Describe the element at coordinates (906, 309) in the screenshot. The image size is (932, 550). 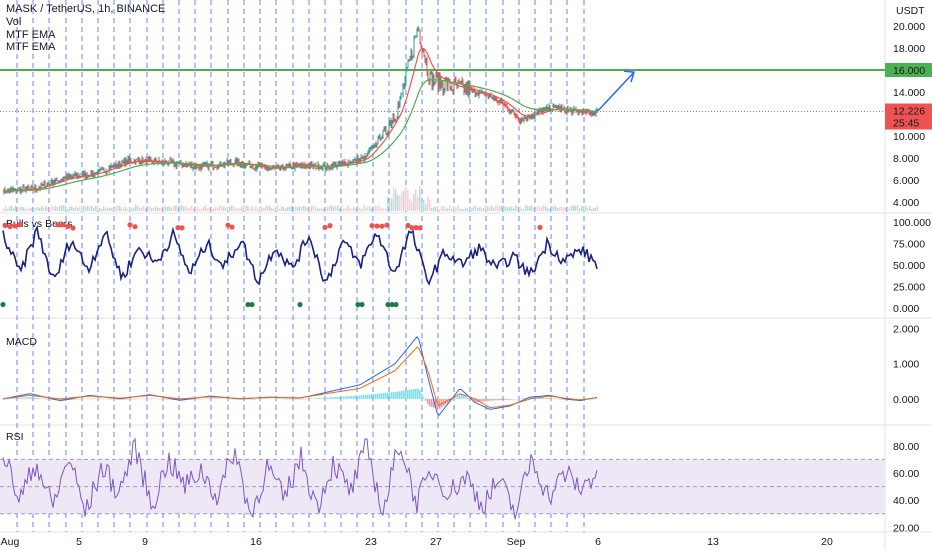
I see `oscillator-tick-label: 0.000` at that location.